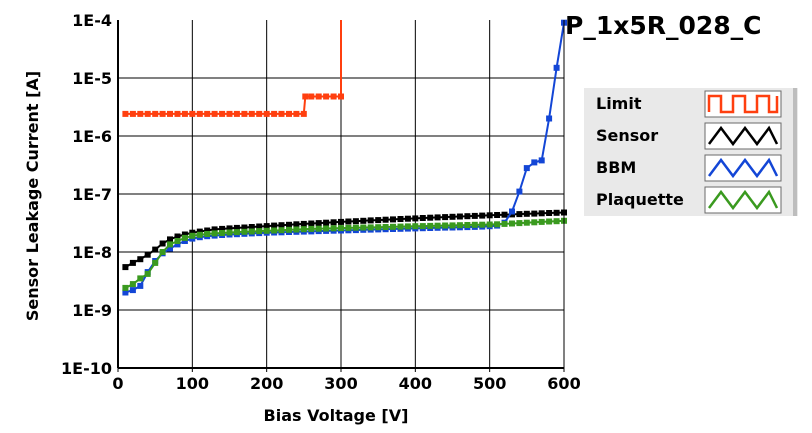 This screenshot has width=812, height=433. What do you see at coordinates (32, 196) in the screenshot?
I see `y-axis-label: Sensor Leakage Current [A]` at bounding box center [32, 196].